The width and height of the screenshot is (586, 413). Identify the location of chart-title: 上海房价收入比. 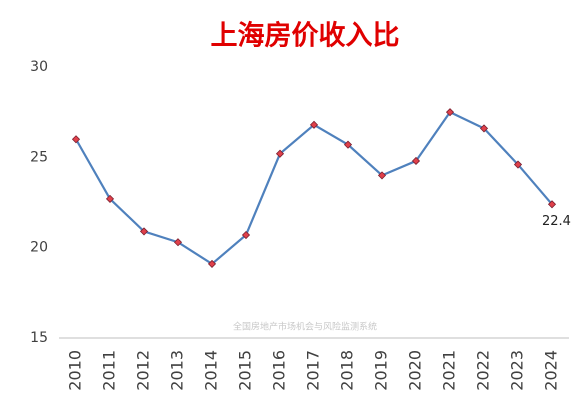
(305, 36).